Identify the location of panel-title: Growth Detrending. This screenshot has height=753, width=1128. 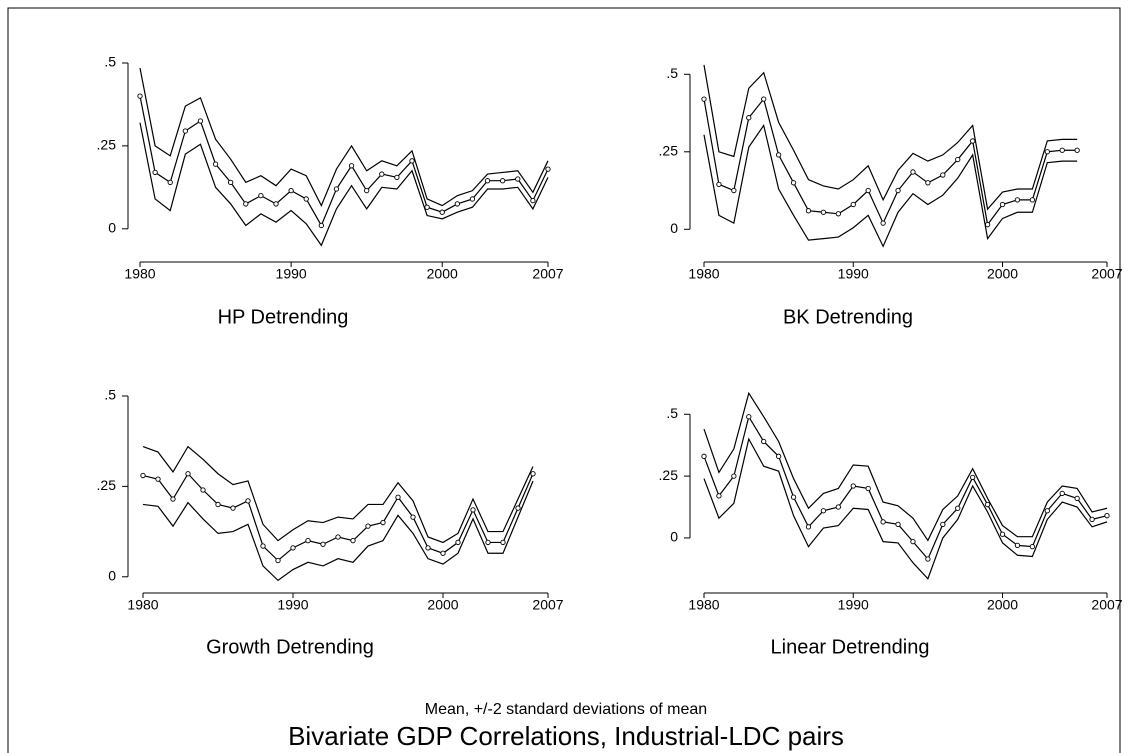
(290, 647).